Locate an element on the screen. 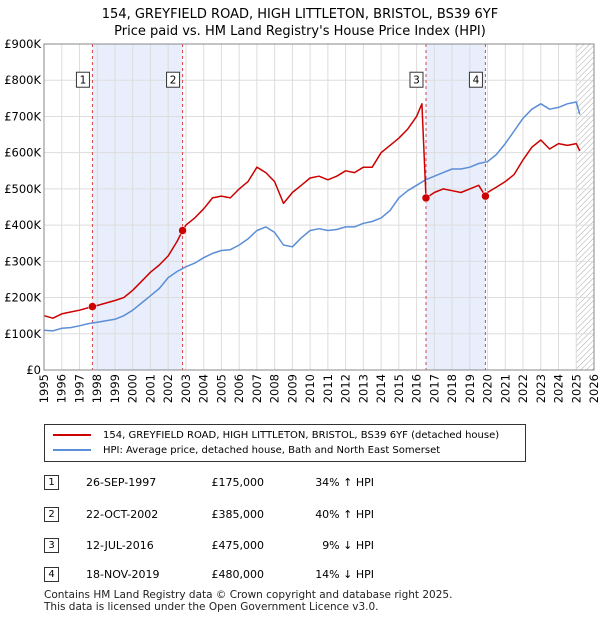  y-tick-label: £300K is located at coordinates (22, 261).